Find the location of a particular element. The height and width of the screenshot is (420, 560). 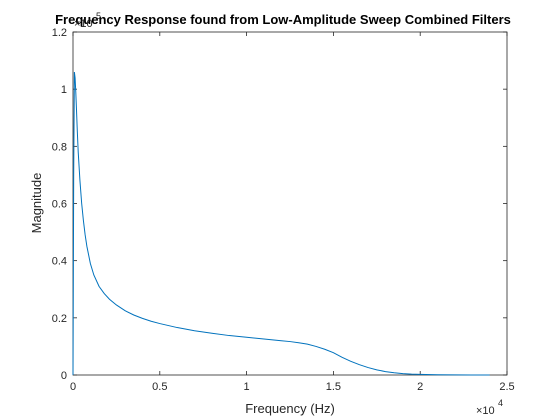

x-axis-label: Frequency (Hz) is located at coordinates (290, 408).